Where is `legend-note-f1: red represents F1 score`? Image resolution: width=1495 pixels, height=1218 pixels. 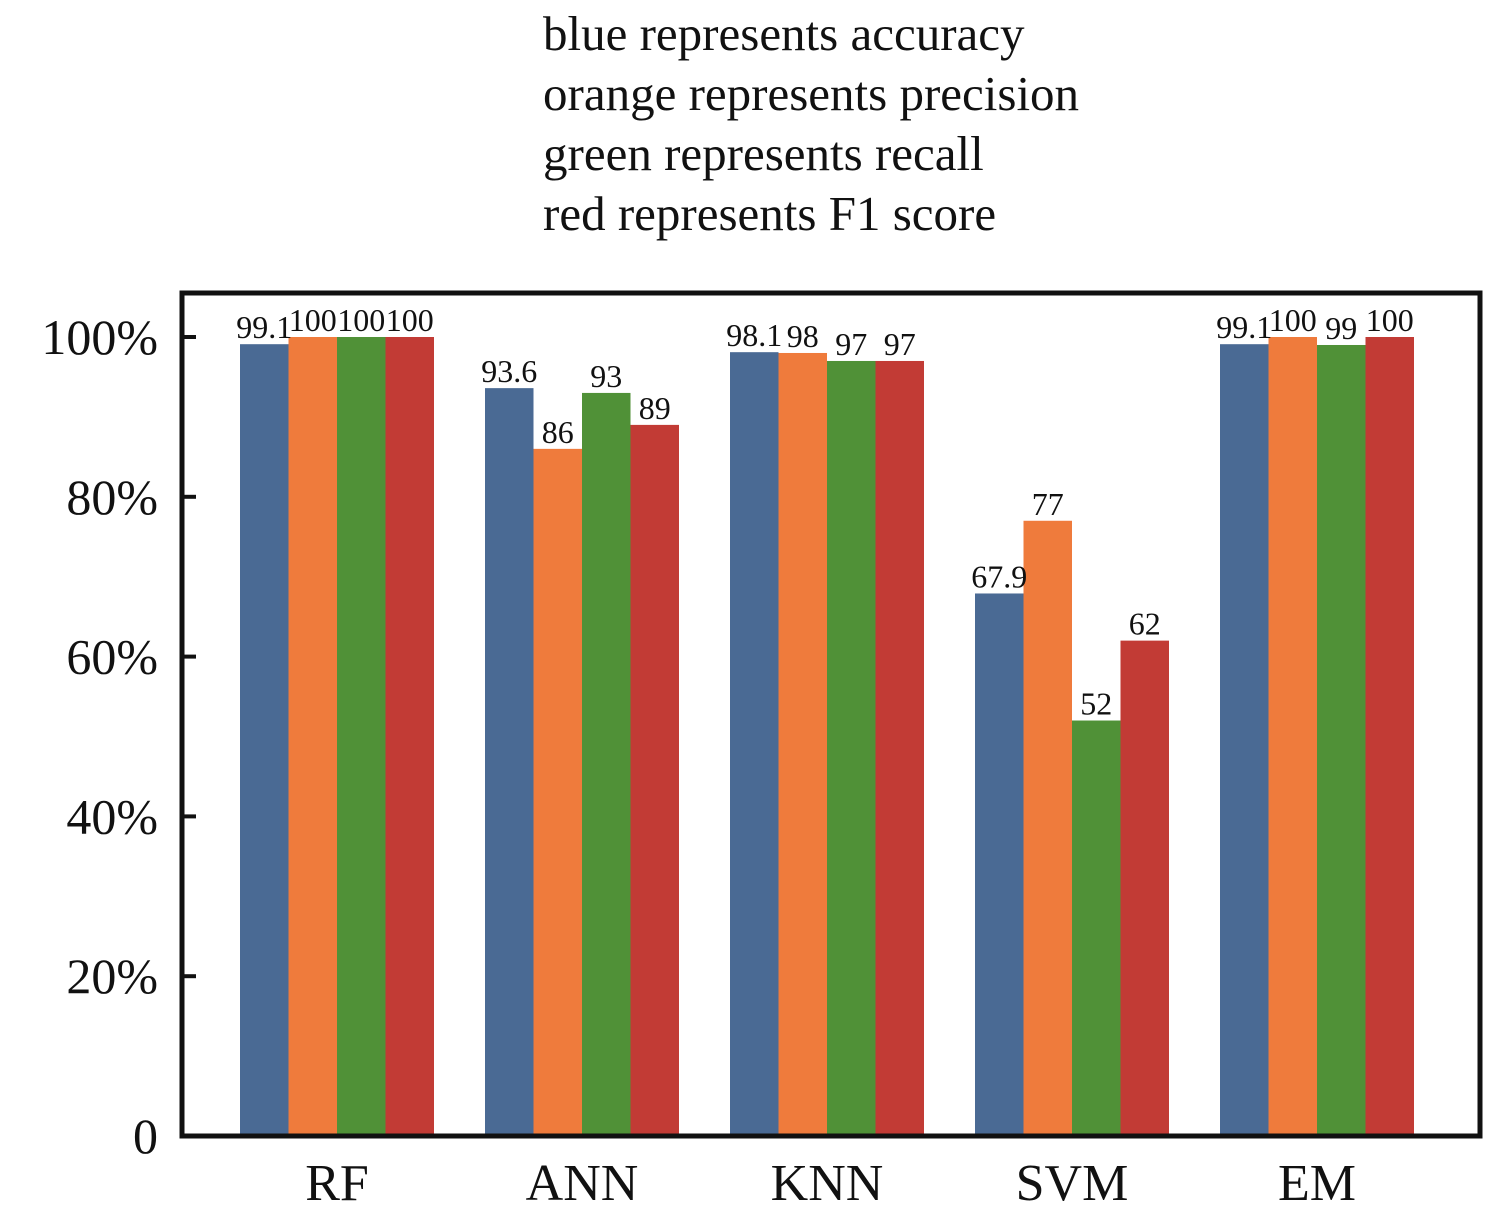
legend-note-f1: red represents F1 score is located at coordinates (770, 213).